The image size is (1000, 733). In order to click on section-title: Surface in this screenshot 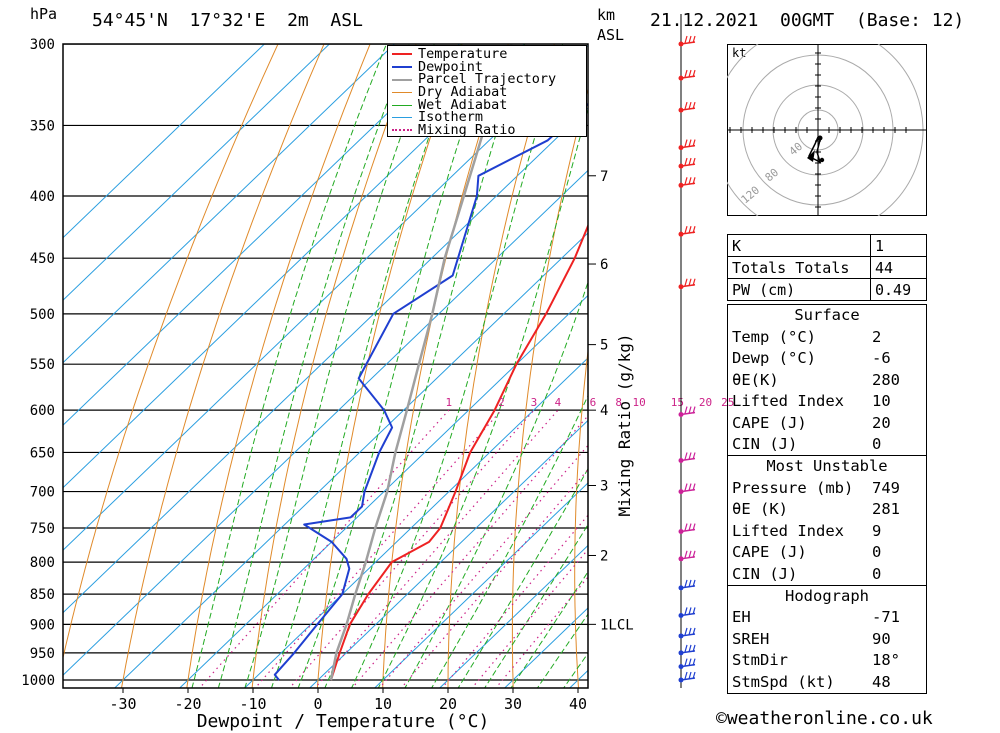, I will do `click(827, 315)`.